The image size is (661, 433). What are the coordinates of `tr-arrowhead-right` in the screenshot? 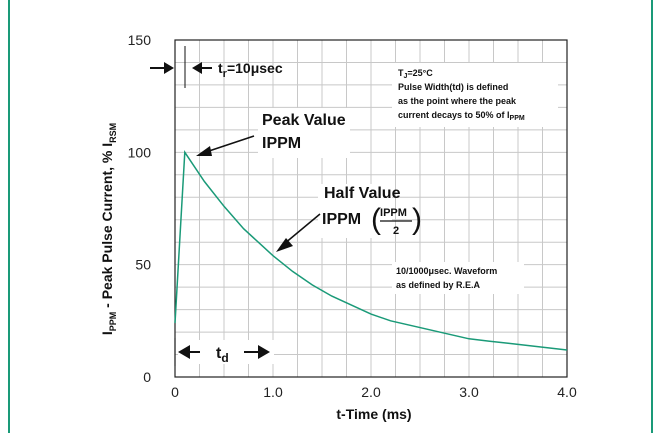 It's located at (197, 68).